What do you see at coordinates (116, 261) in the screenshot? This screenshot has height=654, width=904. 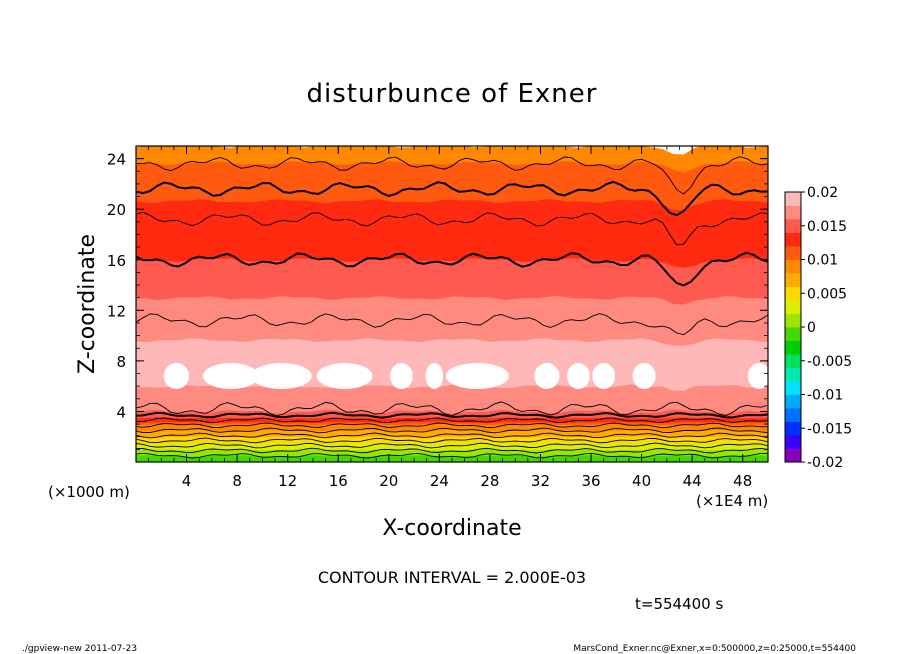 I see `y-tick-label: 16` at bounding box center [116, 261].